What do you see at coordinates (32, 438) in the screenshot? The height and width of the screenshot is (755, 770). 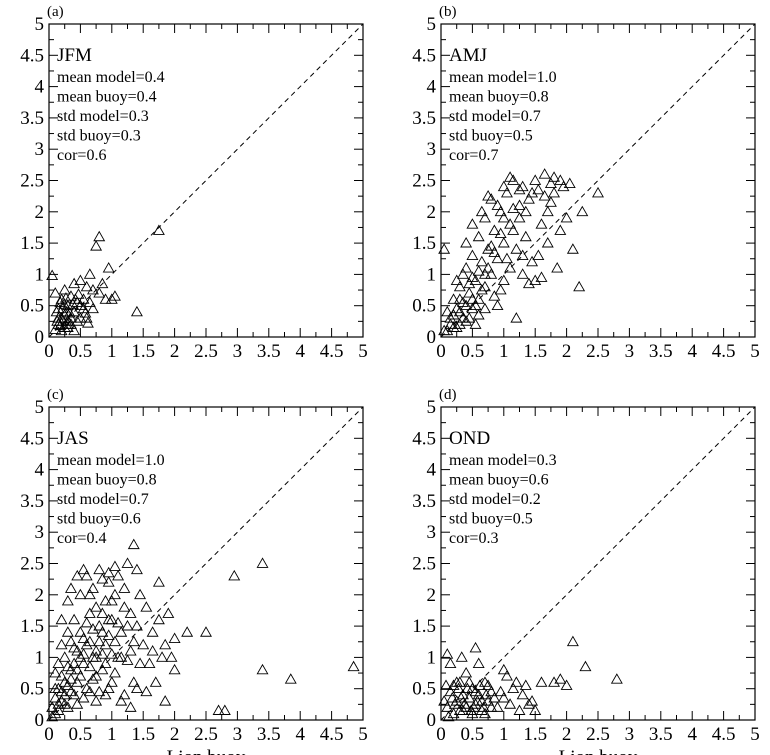 I see `y-tick-label: 4.5` at bounding box center [32, 438].